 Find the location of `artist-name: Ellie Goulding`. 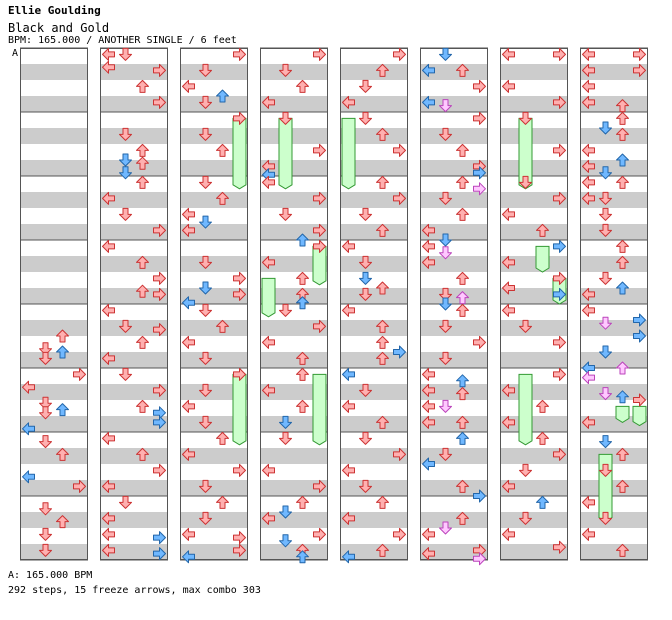

artist-name: Ellie Goulding is located at coordinates (54, 10).